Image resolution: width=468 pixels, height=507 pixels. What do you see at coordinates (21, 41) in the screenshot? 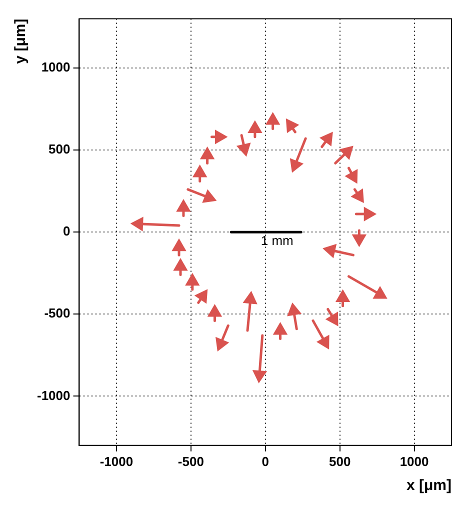
I see `y-axis-title: y [μm]` at bounding box center [21, 41].